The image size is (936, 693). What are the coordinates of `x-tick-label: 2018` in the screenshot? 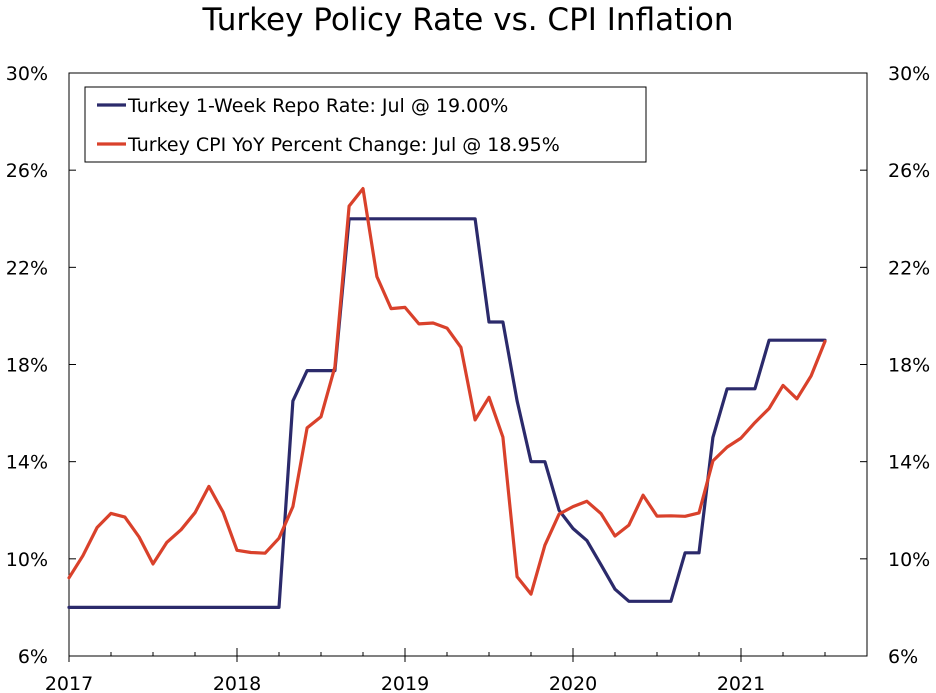 It's located at (237, 683).